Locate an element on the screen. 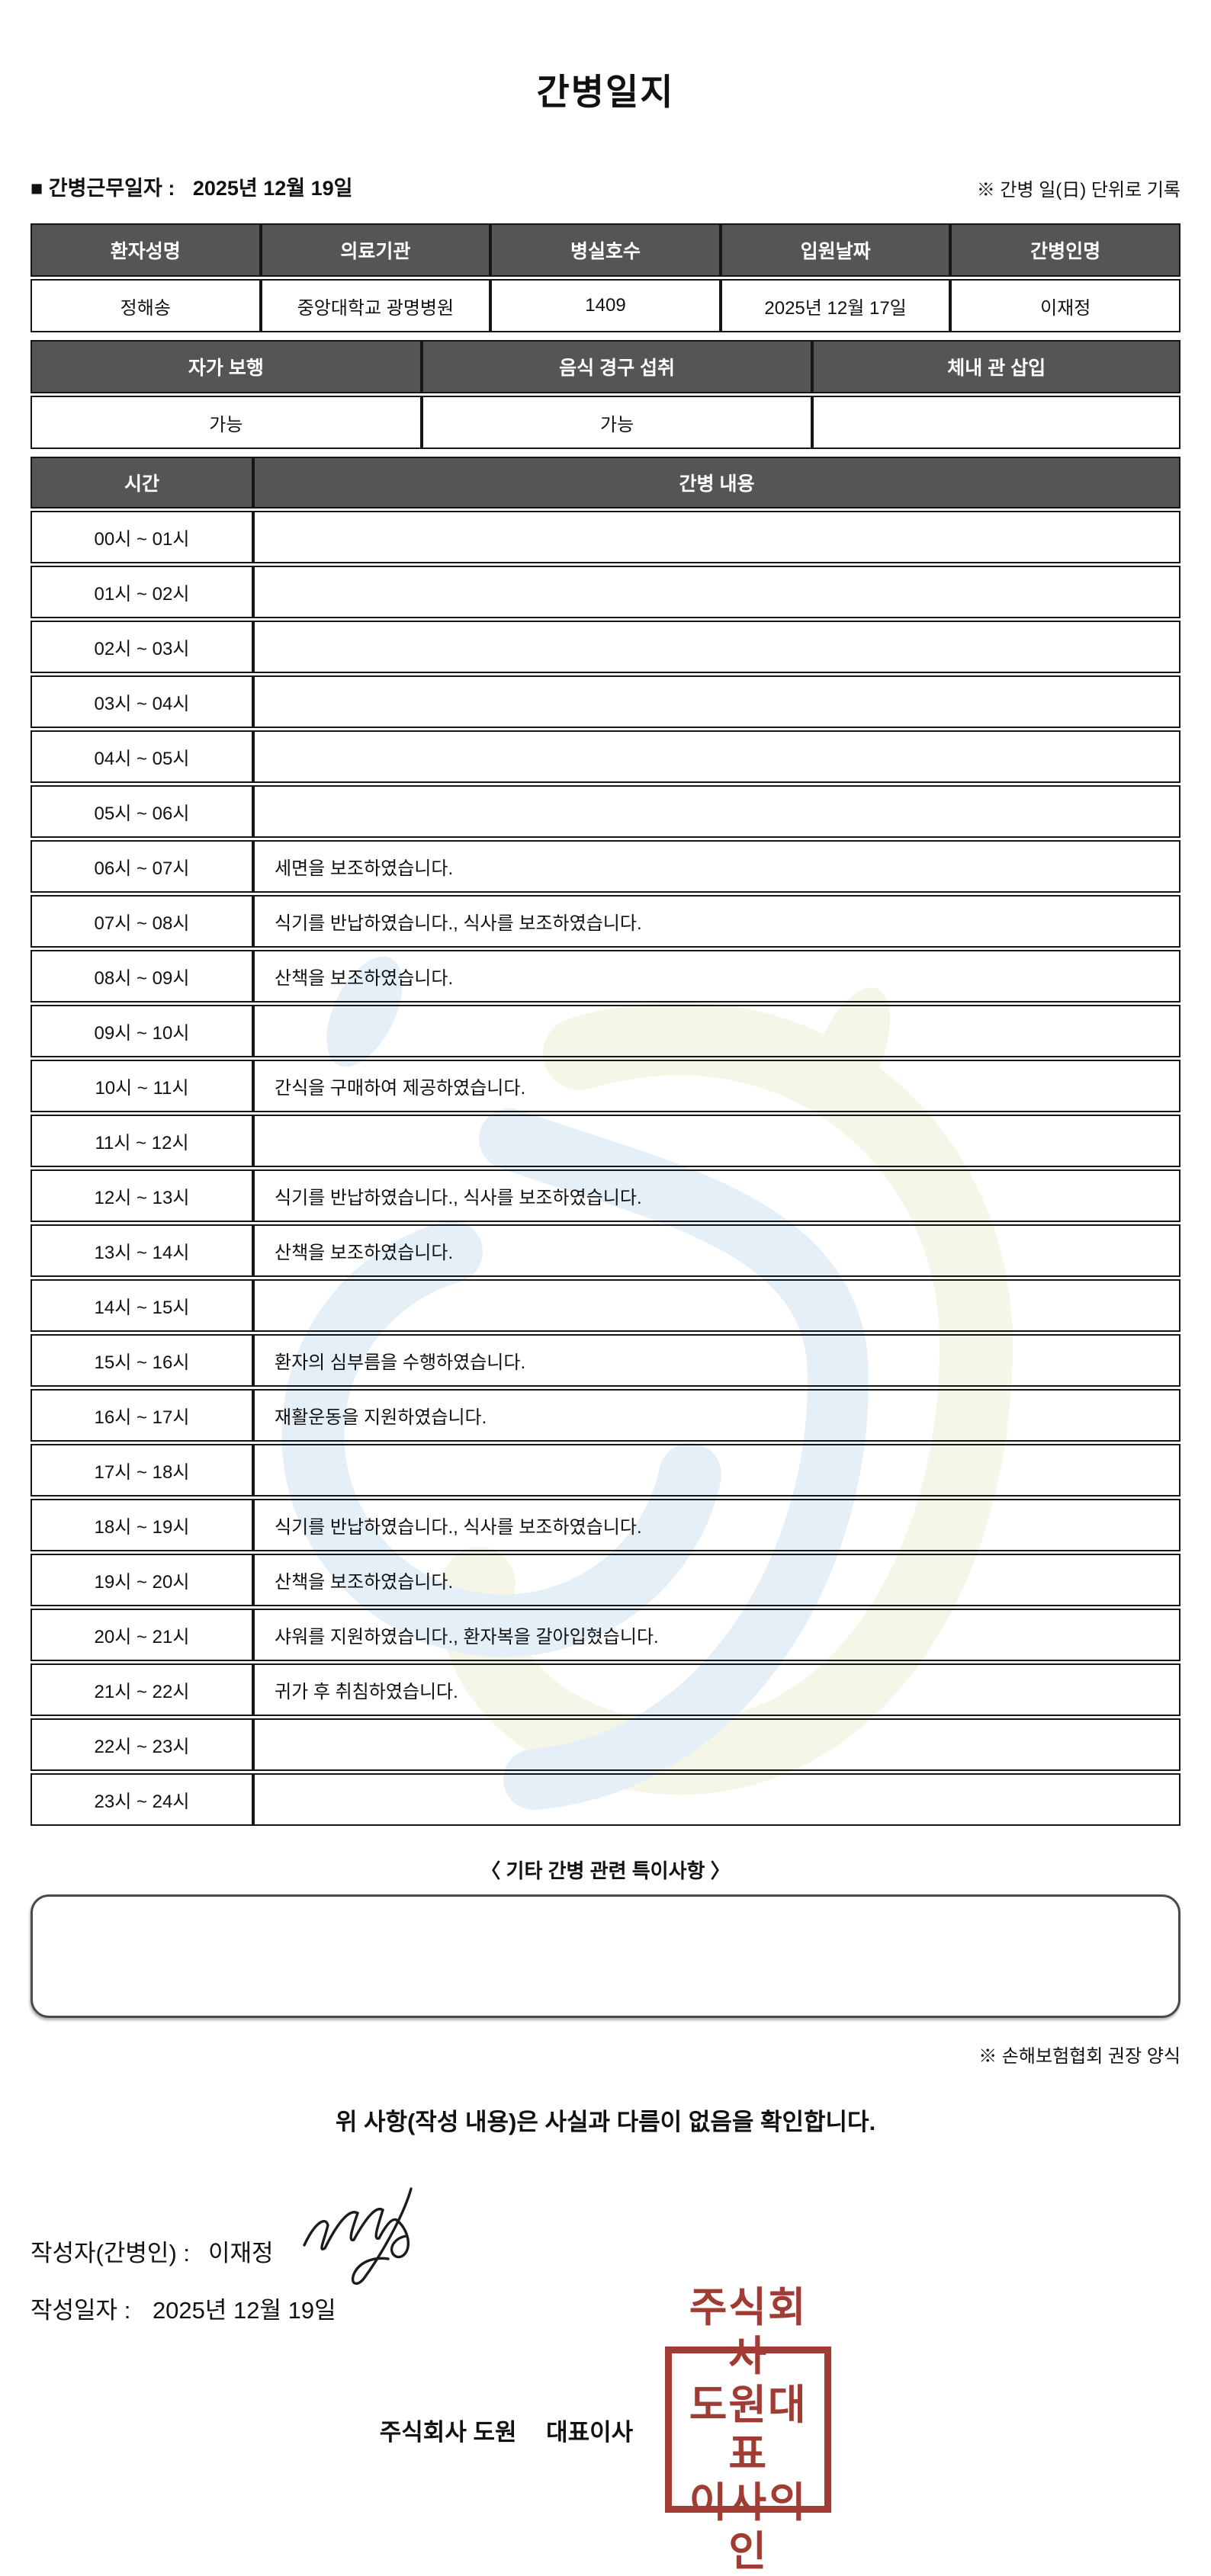  care-row-time: 14시 ~ 15시 is located at coordinates (142, 1305).